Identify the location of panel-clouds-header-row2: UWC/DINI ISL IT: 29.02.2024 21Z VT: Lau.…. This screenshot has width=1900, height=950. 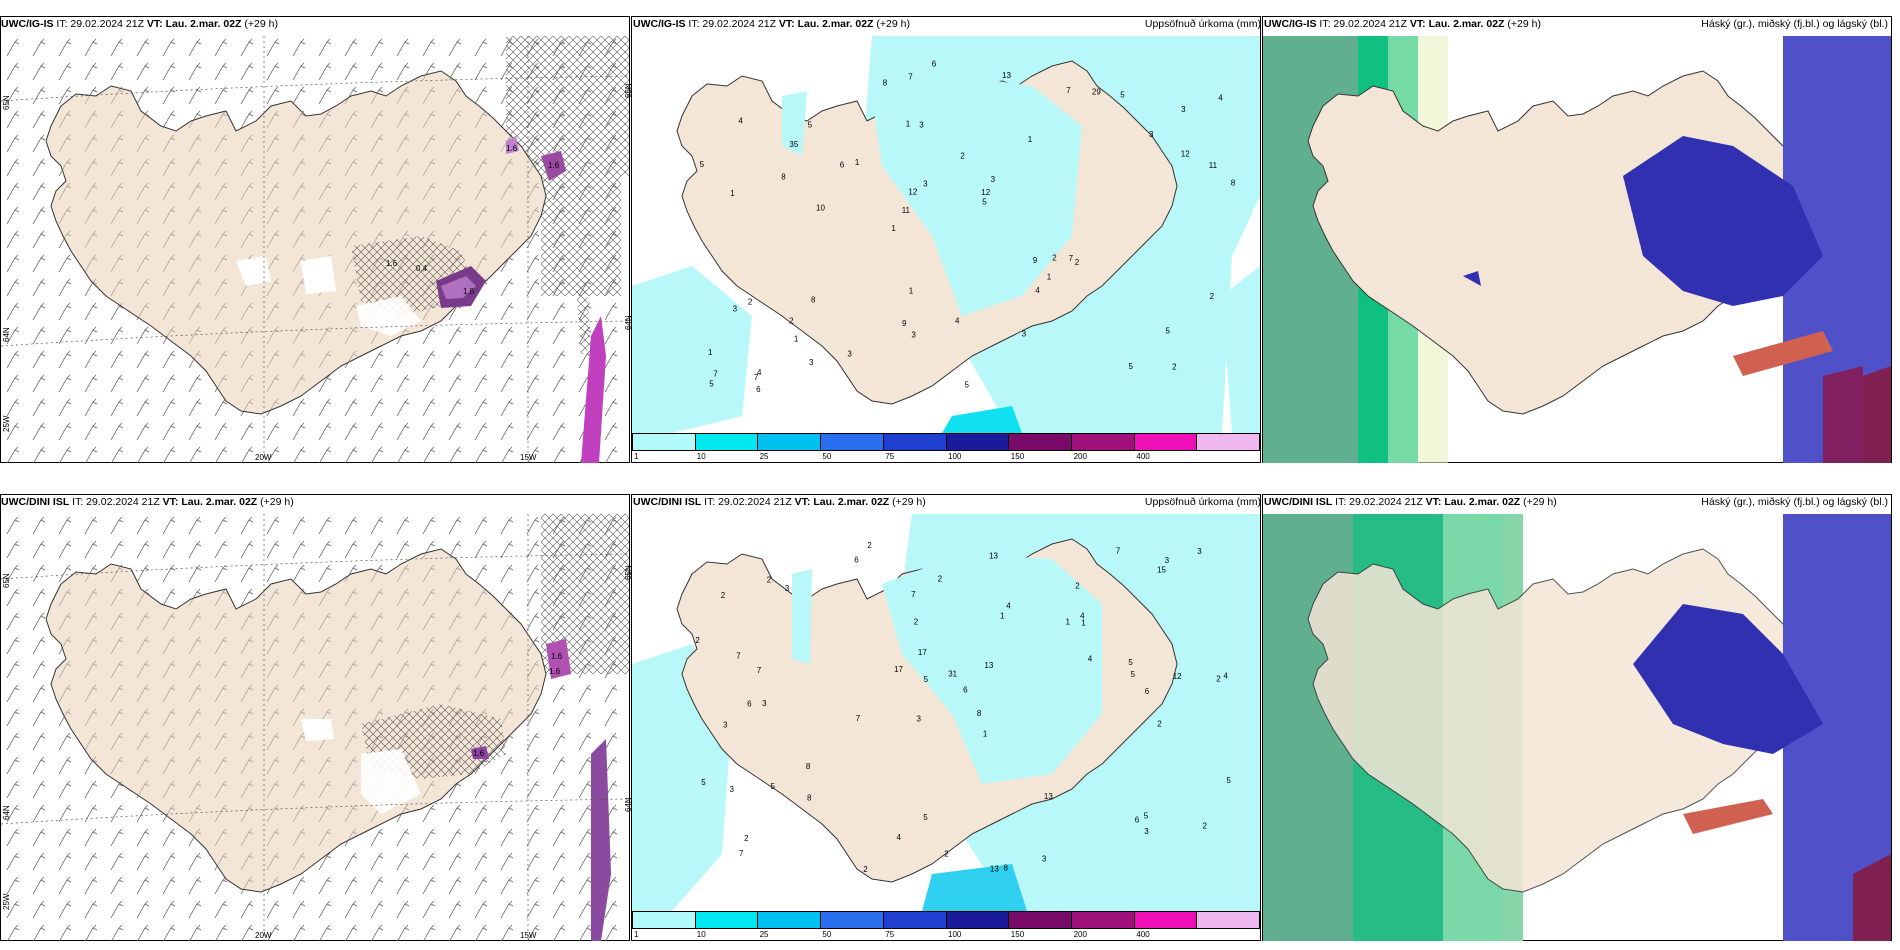
(1578, 504).